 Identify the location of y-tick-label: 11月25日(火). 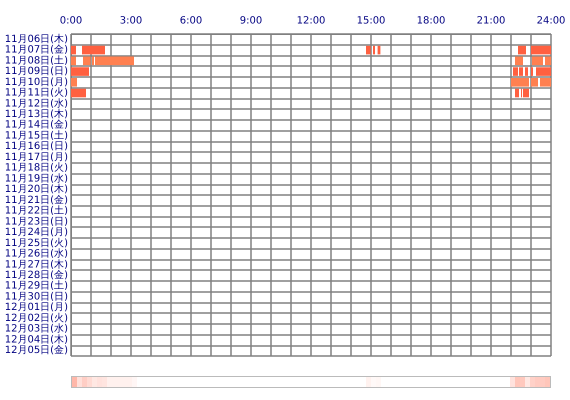
(36, 242).